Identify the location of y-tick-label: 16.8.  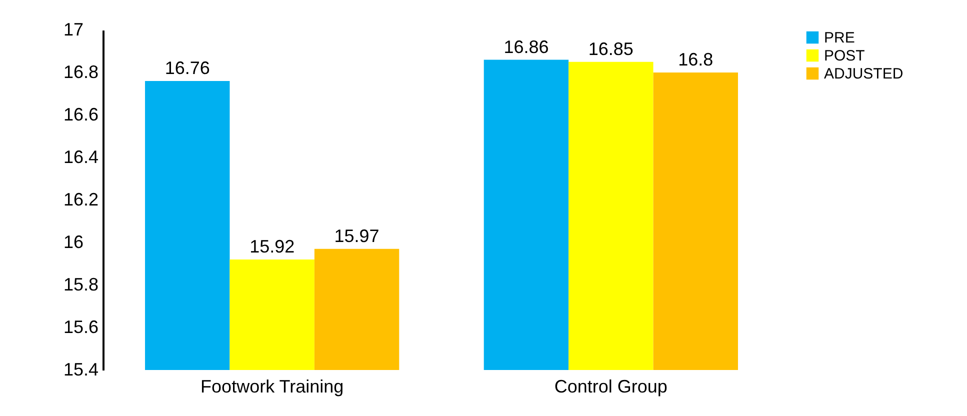
(81, 72).